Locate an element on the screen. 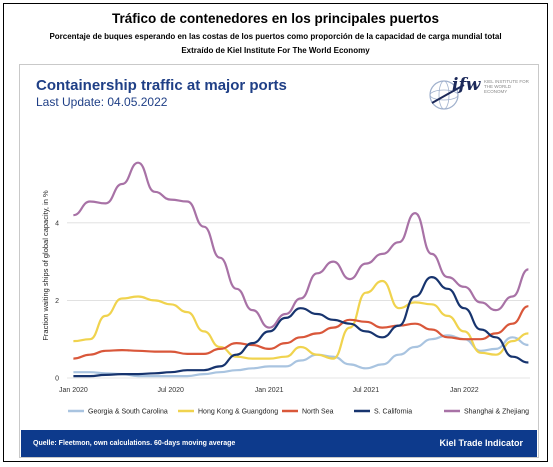 Image resolution: width=553 pixels, height=467 pixels. x-tick-label: Jan 2020 is located at coordinates (73, 390).